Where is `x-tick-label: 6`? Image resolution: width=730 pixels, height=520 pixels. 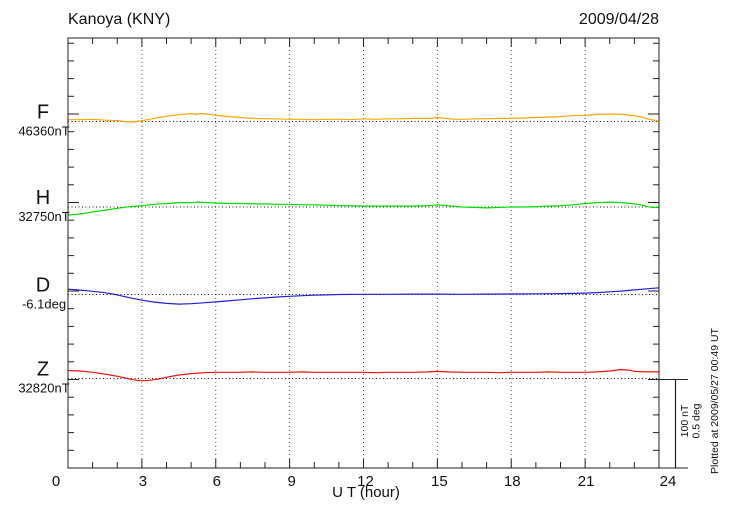
x-tick-label: 6 is located at coordinates (217, 481).